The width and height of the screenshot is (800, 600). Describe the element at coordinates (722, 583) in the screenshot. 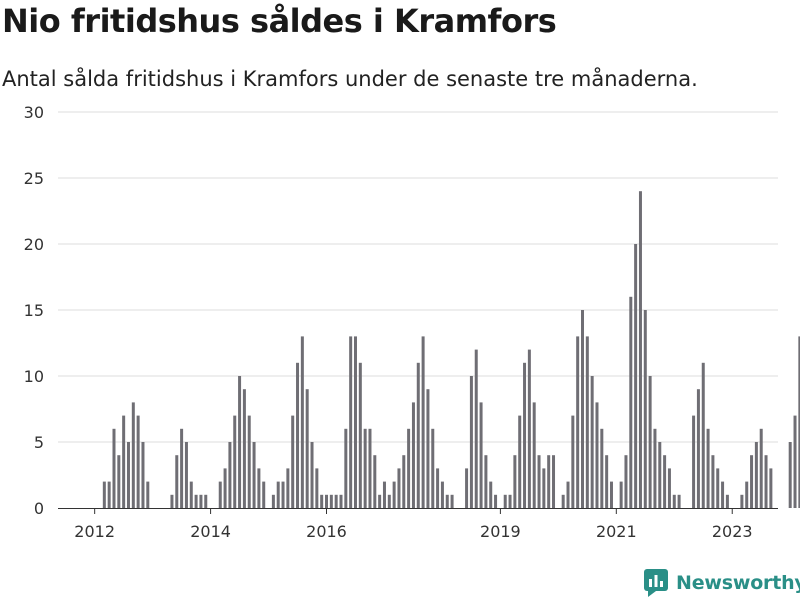

I see `newsworthy-logo: Newsworthy` at that location.